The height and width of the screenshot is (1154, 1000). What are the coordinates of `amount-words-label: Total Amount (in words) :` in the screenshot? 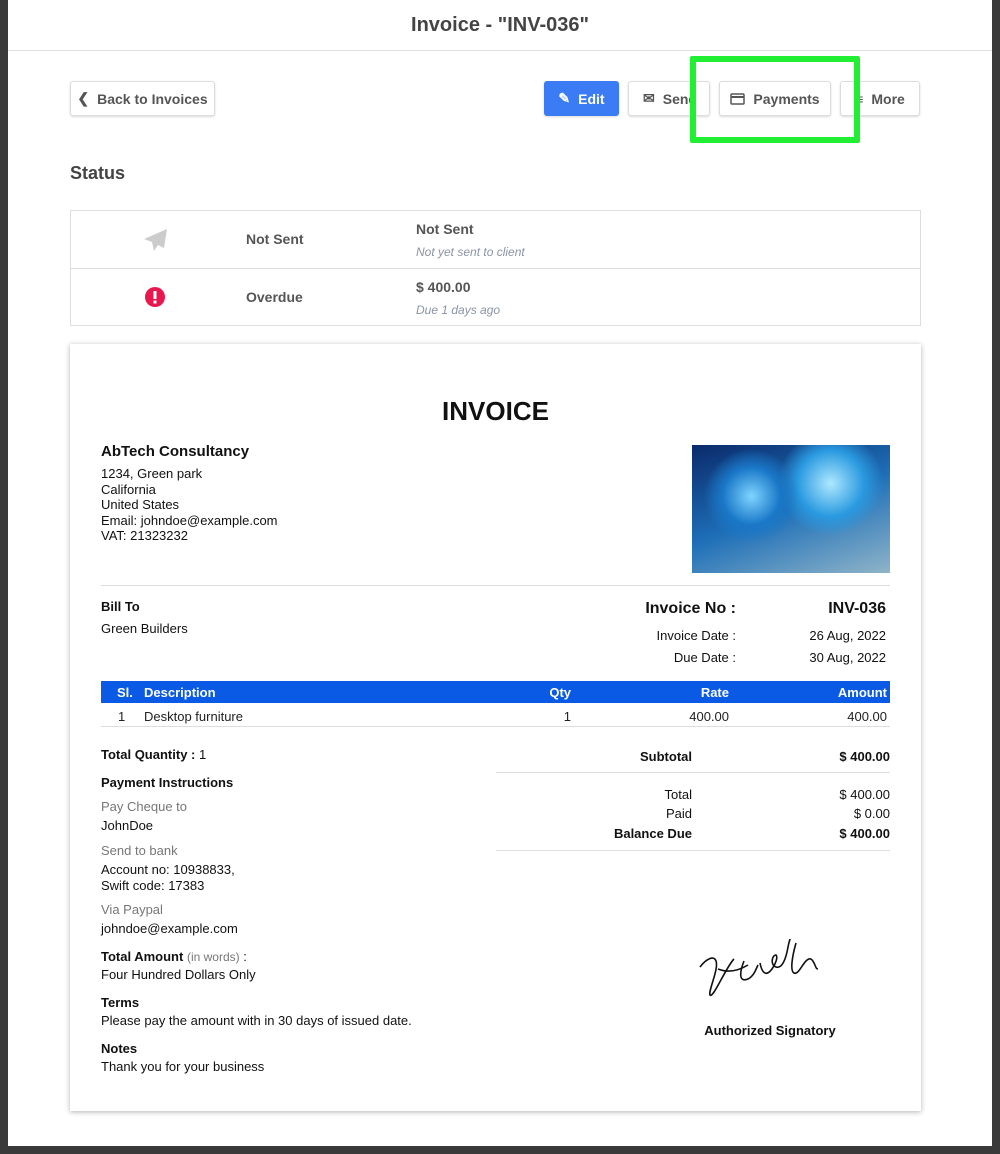 It's located at (174, 956).